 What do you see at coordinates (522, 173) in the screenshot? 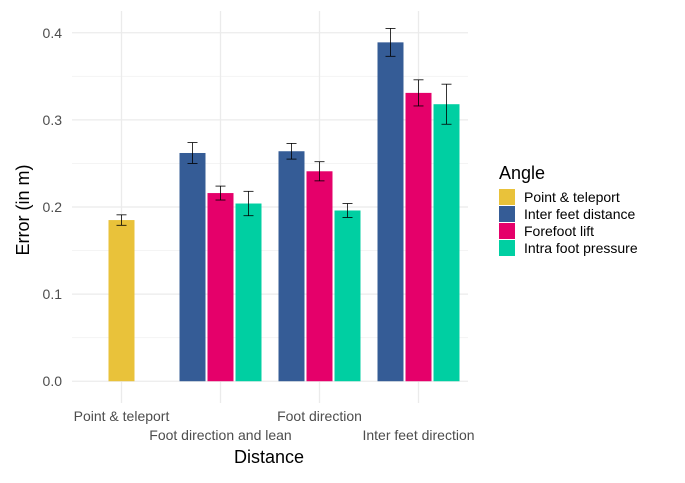
I see `legend-title: Angle` at bounding box center [522, 173].